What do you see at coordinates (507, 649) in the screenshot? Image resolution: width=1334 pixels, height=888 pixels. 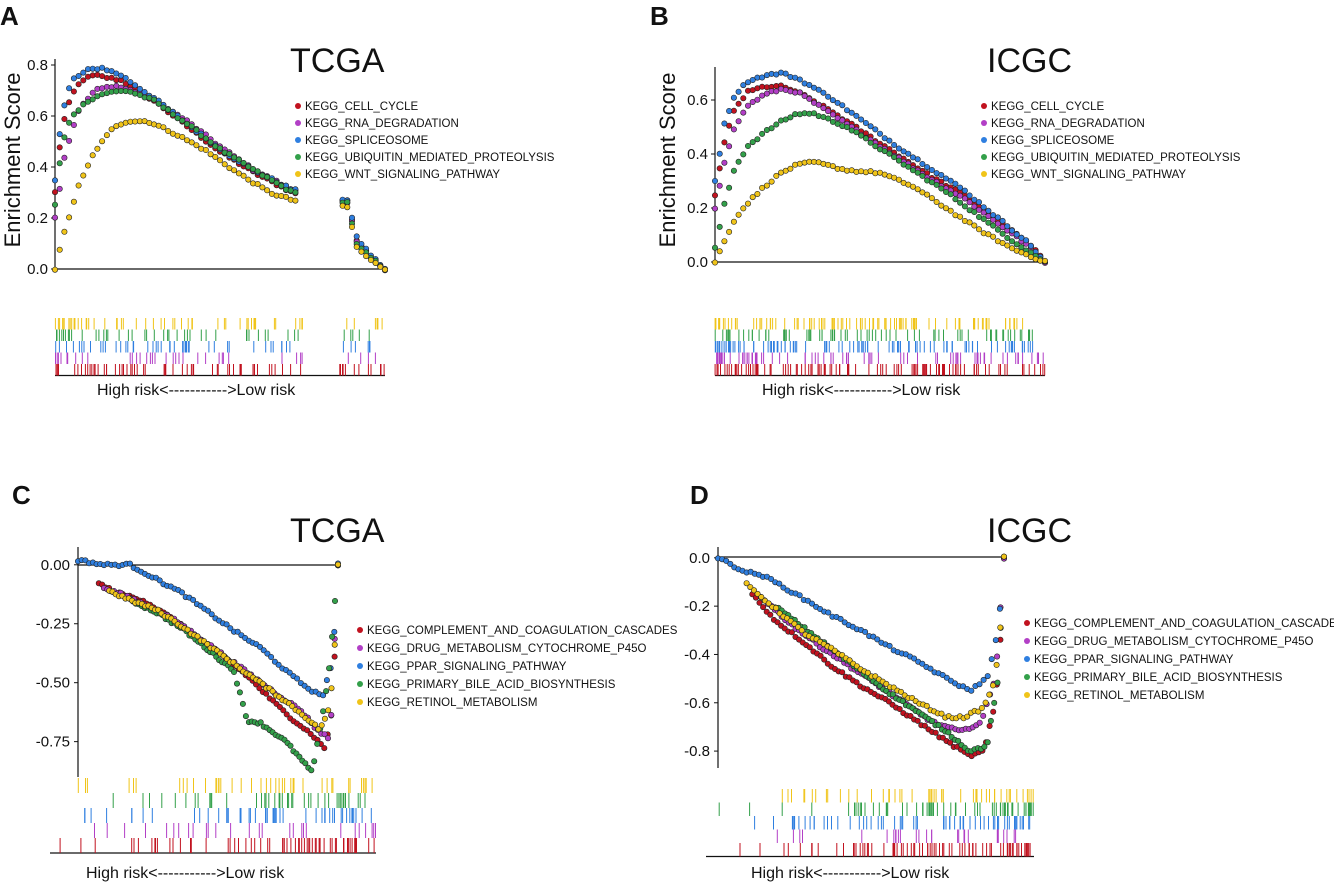 I see `panel-c-legend-label-2: KEGG_DRUG_METABOLISM_CYTOCHROME_P45O` at bounding box center [507, 649].